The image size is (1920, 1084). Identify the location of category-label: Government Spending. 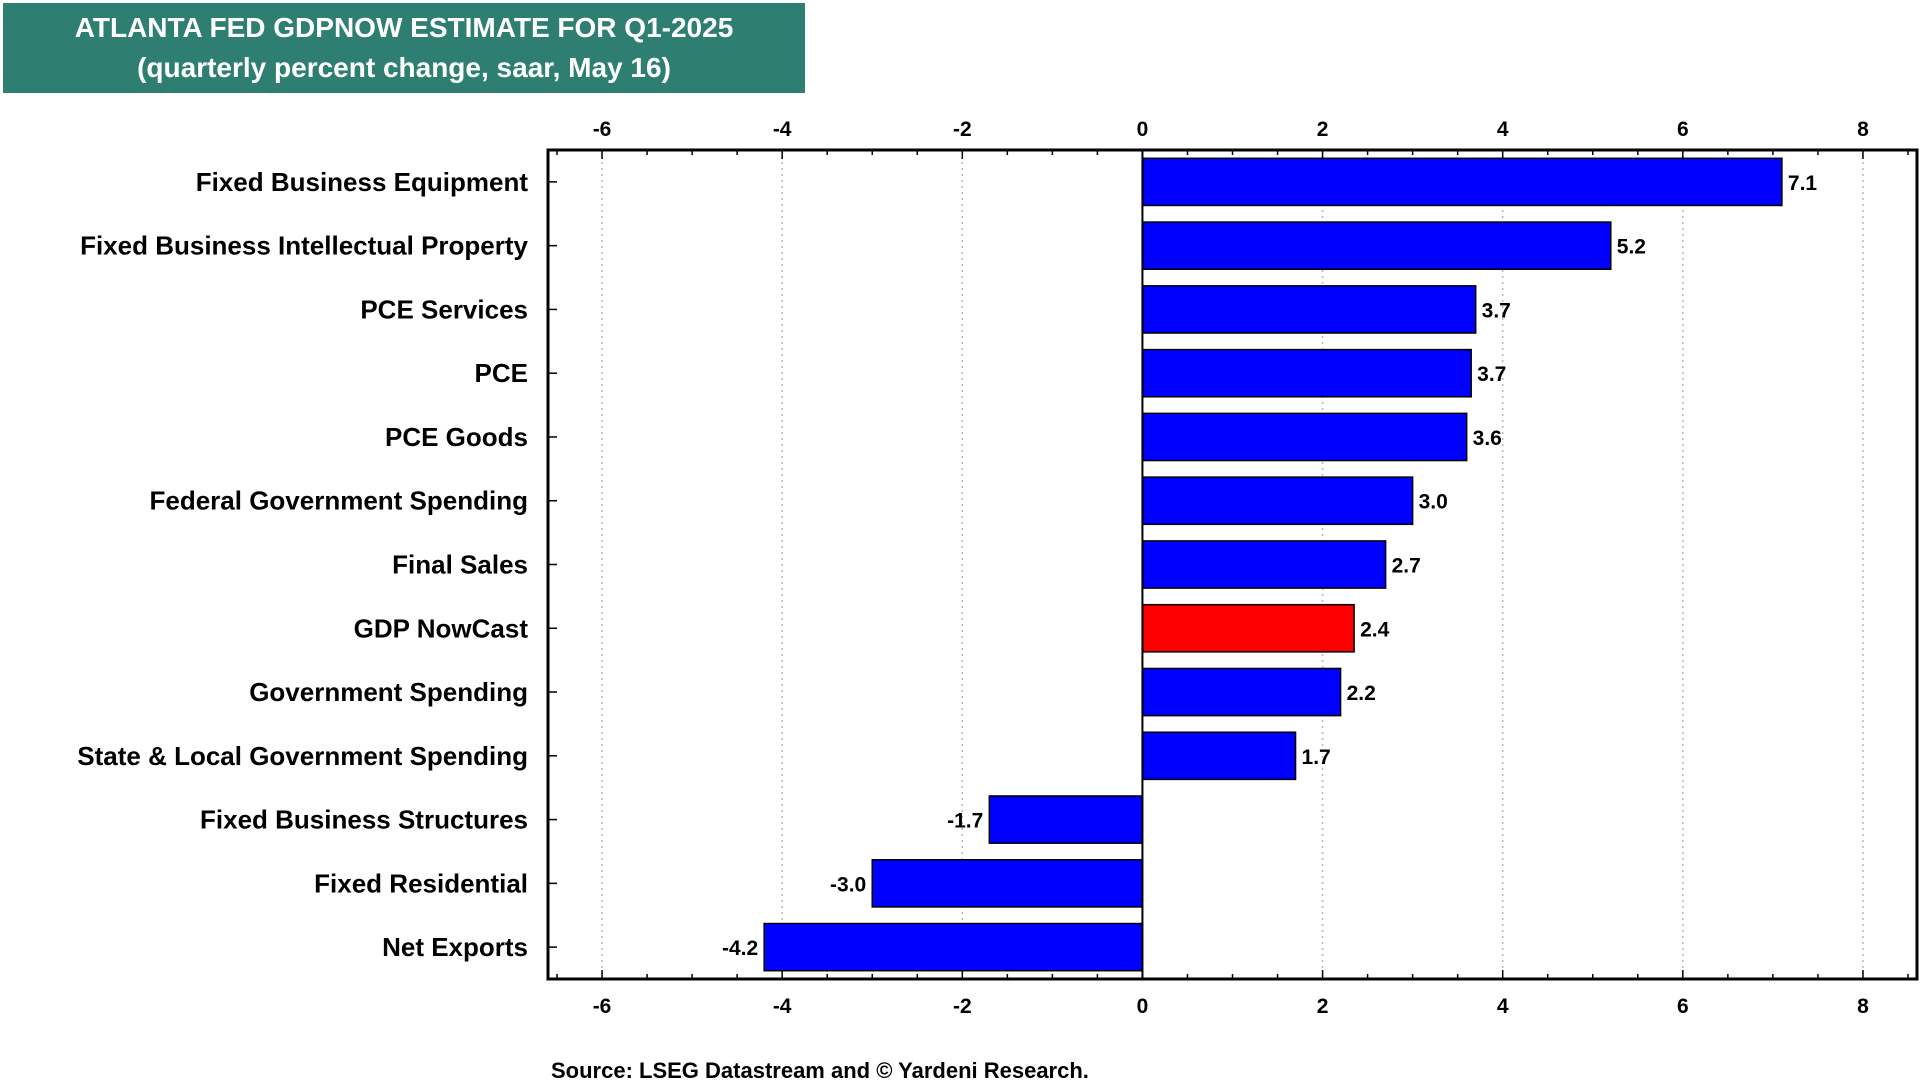
(388, 692).